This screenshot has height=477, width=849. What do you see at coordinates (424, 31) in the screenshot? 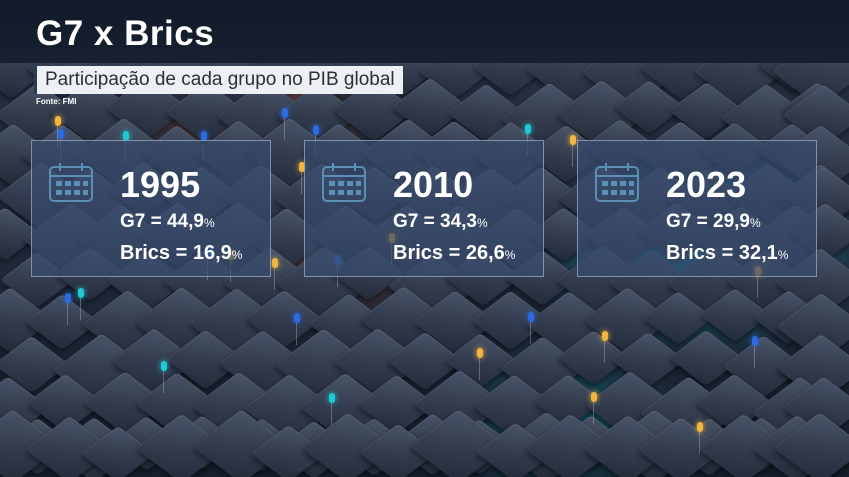
I see `title-bar: G7 x Brics` at bounding box center [424, 31].